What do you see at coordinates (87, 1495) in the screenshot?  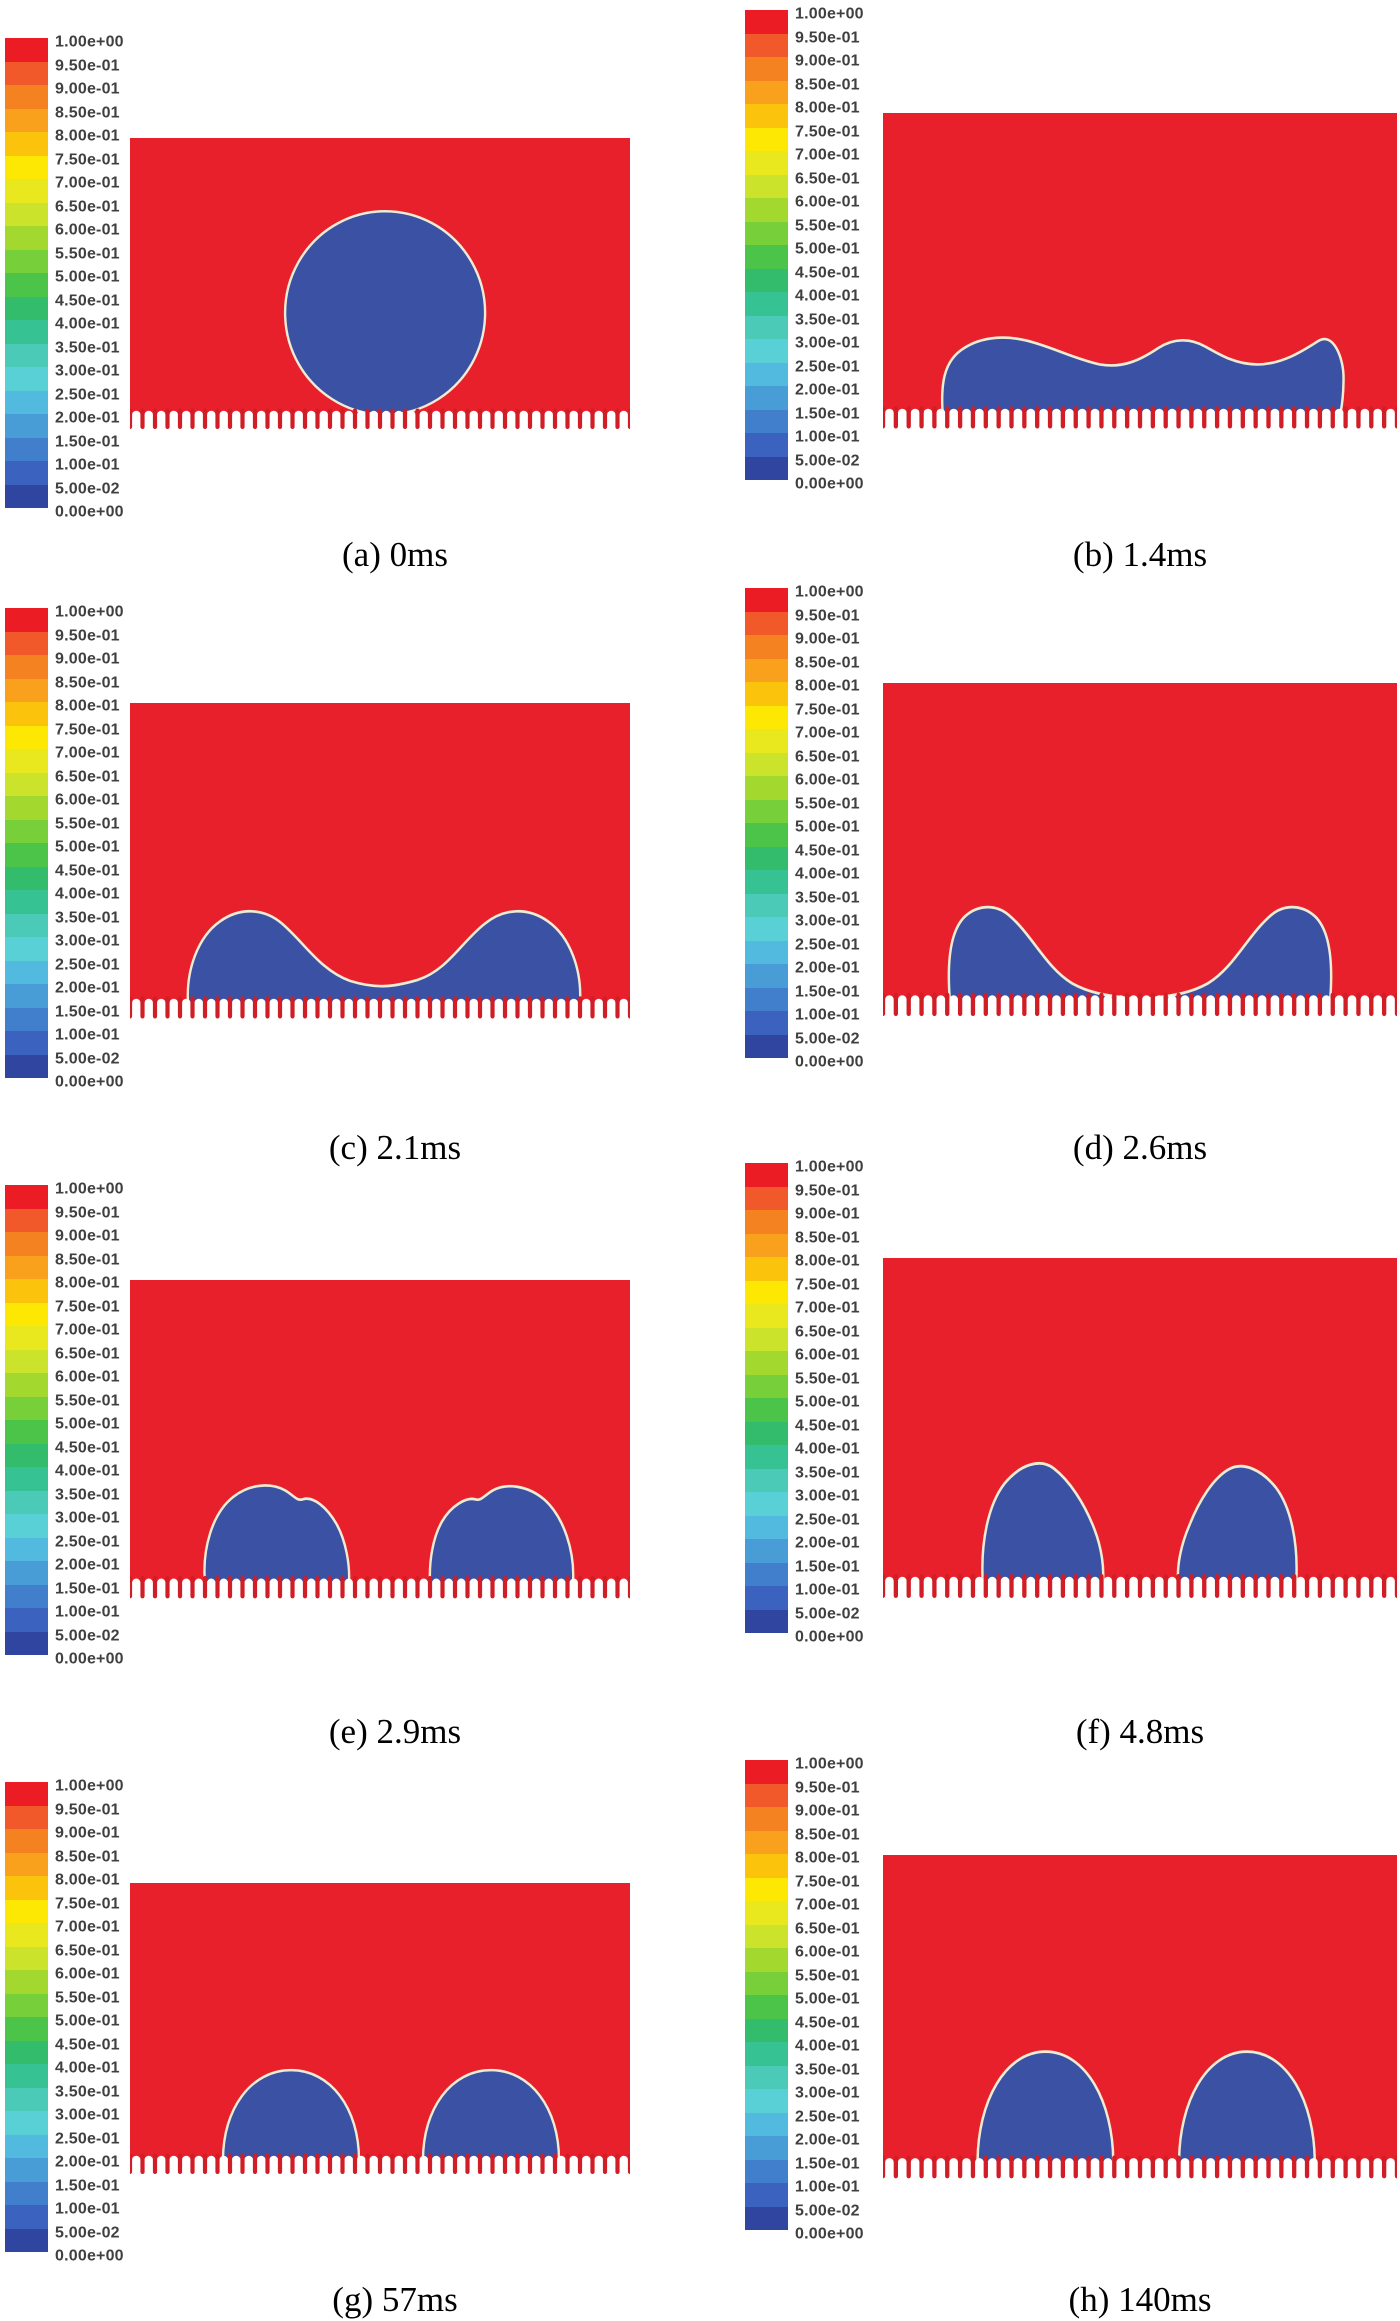 I see `colorbar-tick-label: 3.50e-01` at bounding box center [87, 1495].